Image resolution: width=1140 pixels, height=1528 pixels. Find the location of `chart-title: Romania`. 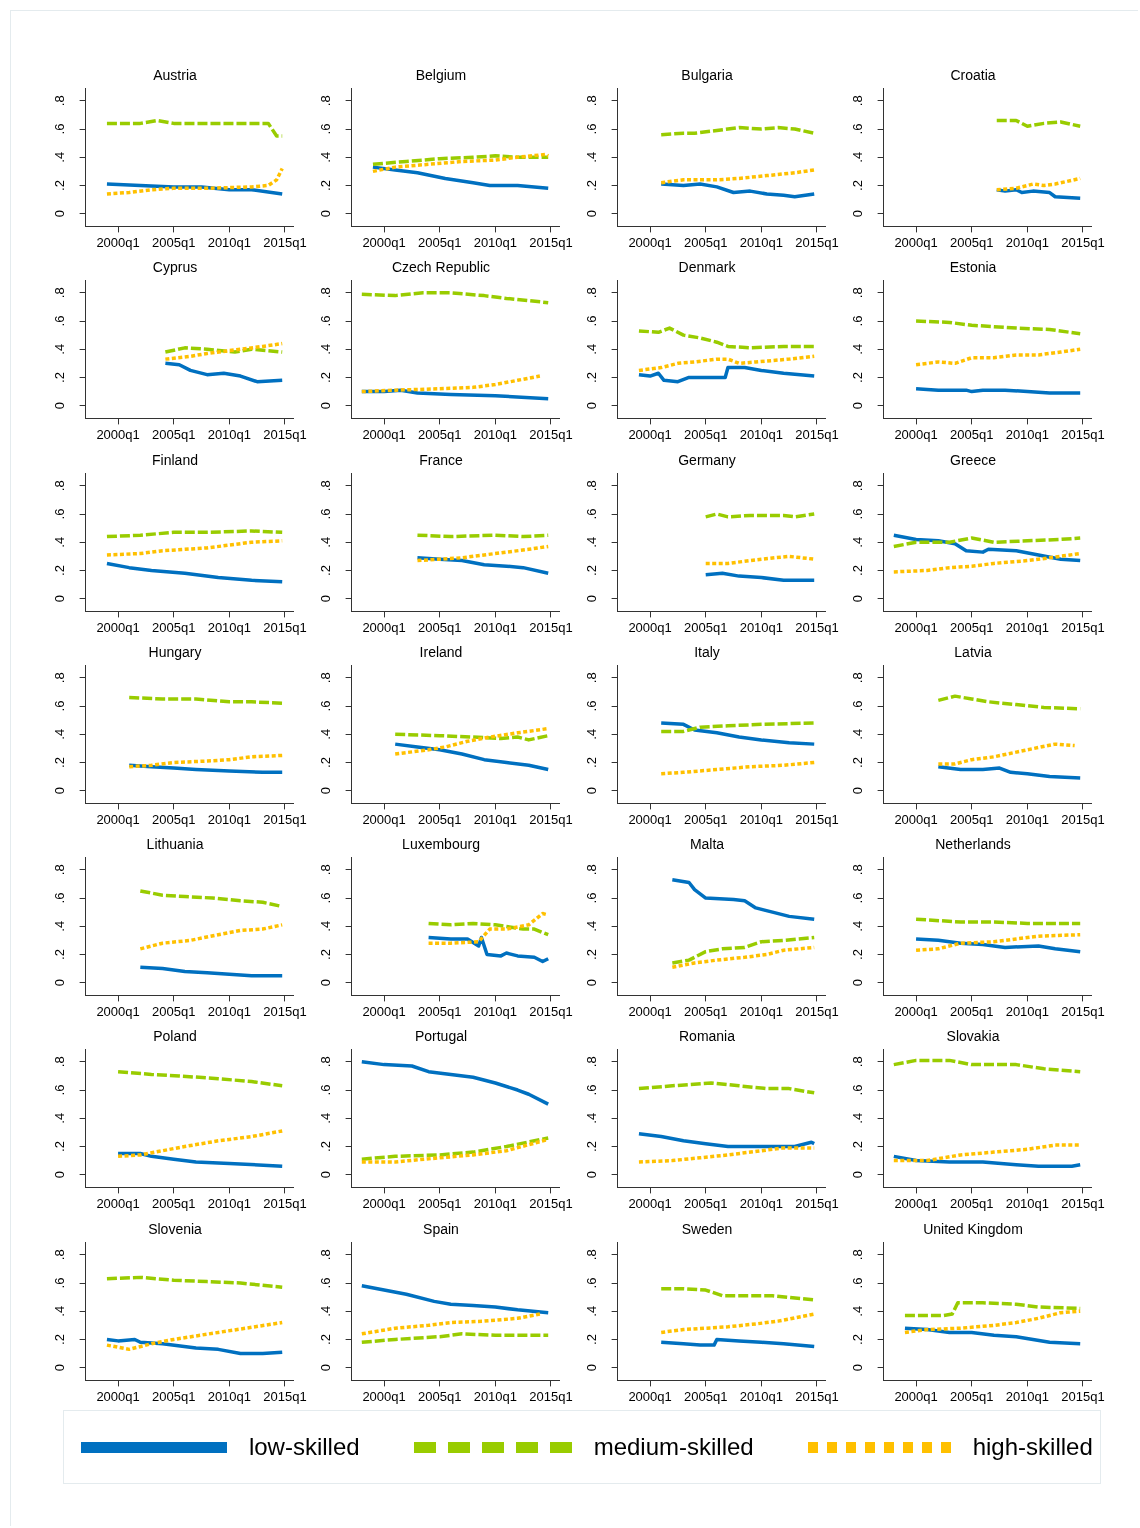

chart-title: Romania is located at coordinates (707, 1036).